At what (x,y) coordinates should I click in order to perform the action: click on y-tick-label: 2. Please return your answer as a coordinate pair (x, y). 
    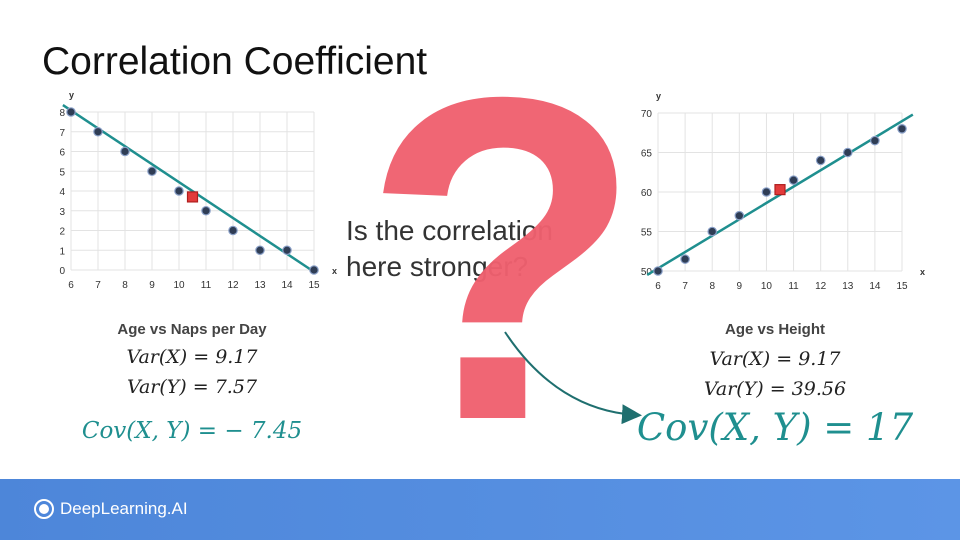
    Looking at the image, I should click on (62, 232).